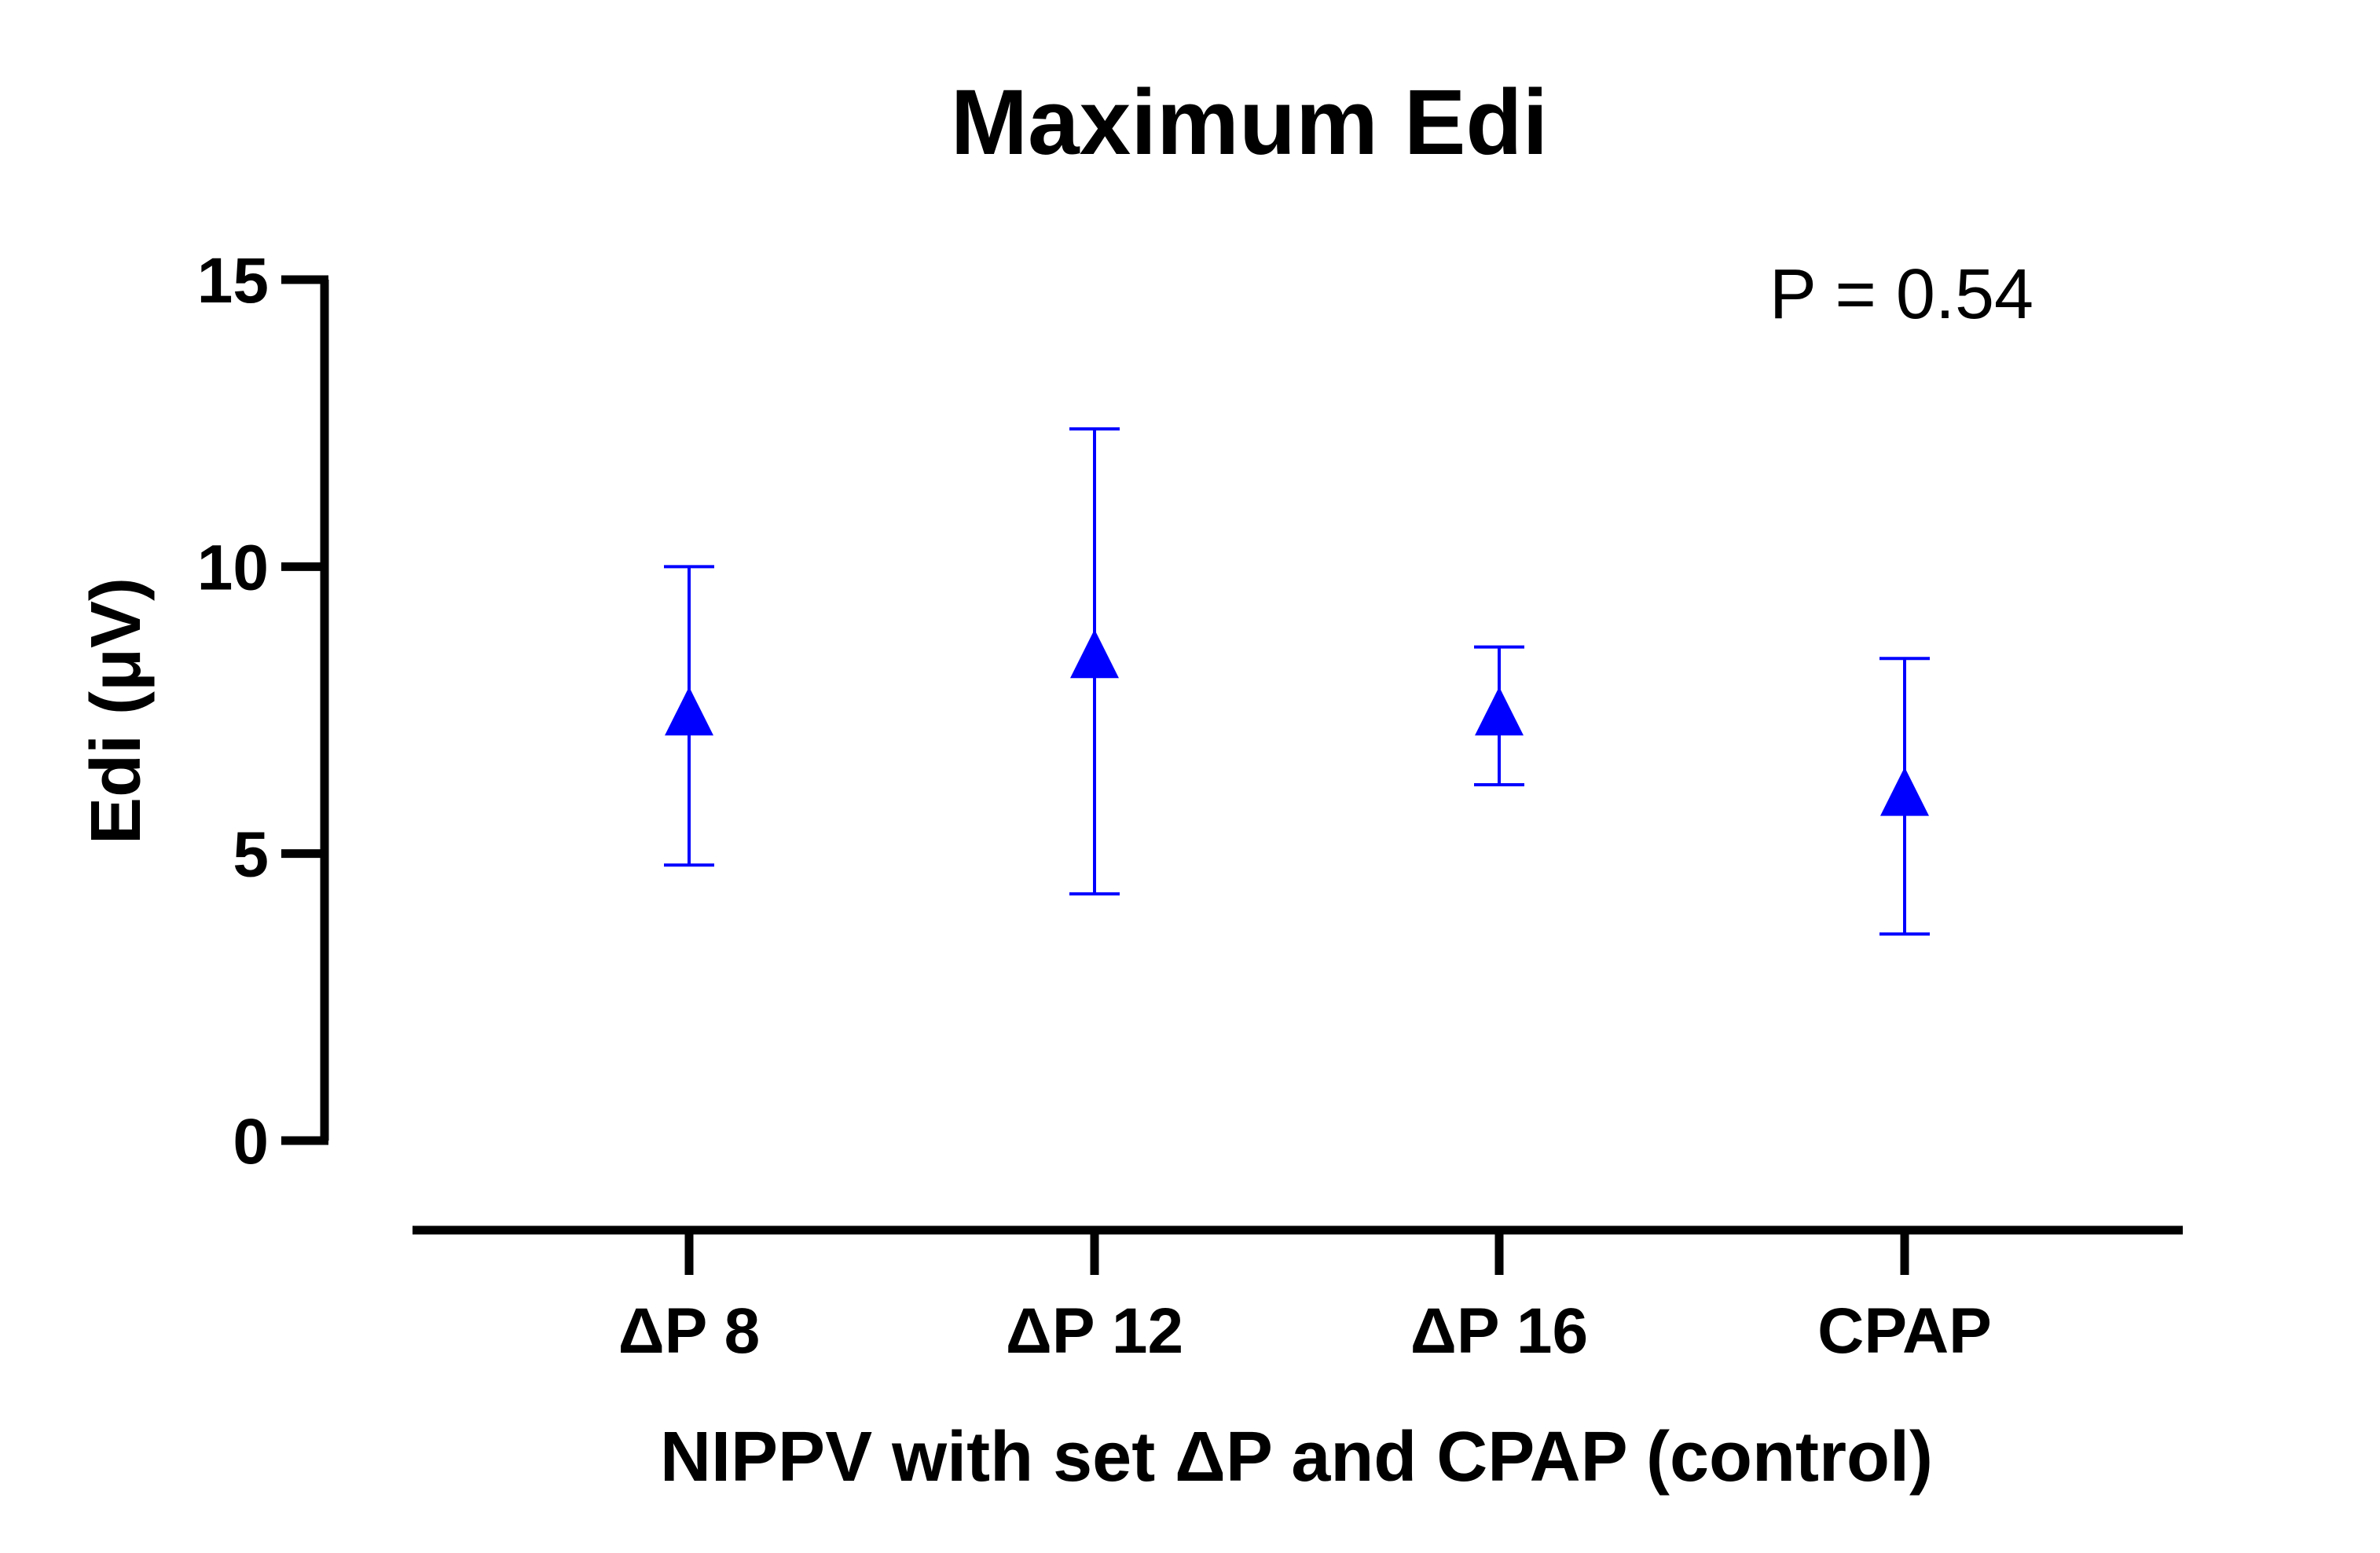 This screenshot has width=2380, height=1553. Describe the element at coordinates (1296, 1457) in the screenshot. I see `x-axis-label: NIPPV with set ΔP and CPAP (control)` at that location.